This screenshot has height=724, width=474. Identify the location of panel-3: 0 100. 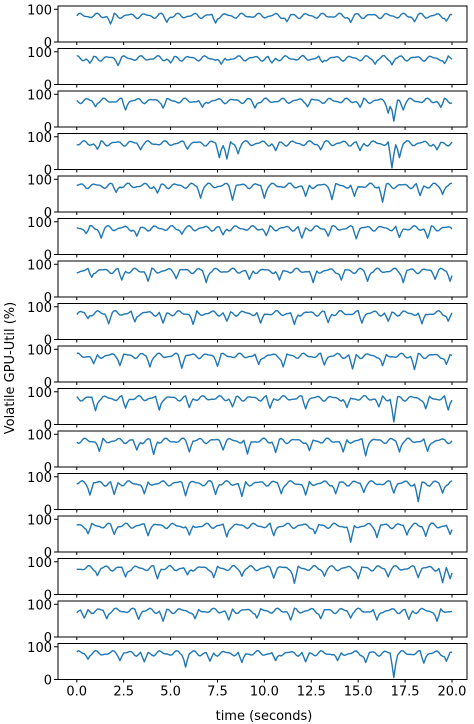
(247, 112).